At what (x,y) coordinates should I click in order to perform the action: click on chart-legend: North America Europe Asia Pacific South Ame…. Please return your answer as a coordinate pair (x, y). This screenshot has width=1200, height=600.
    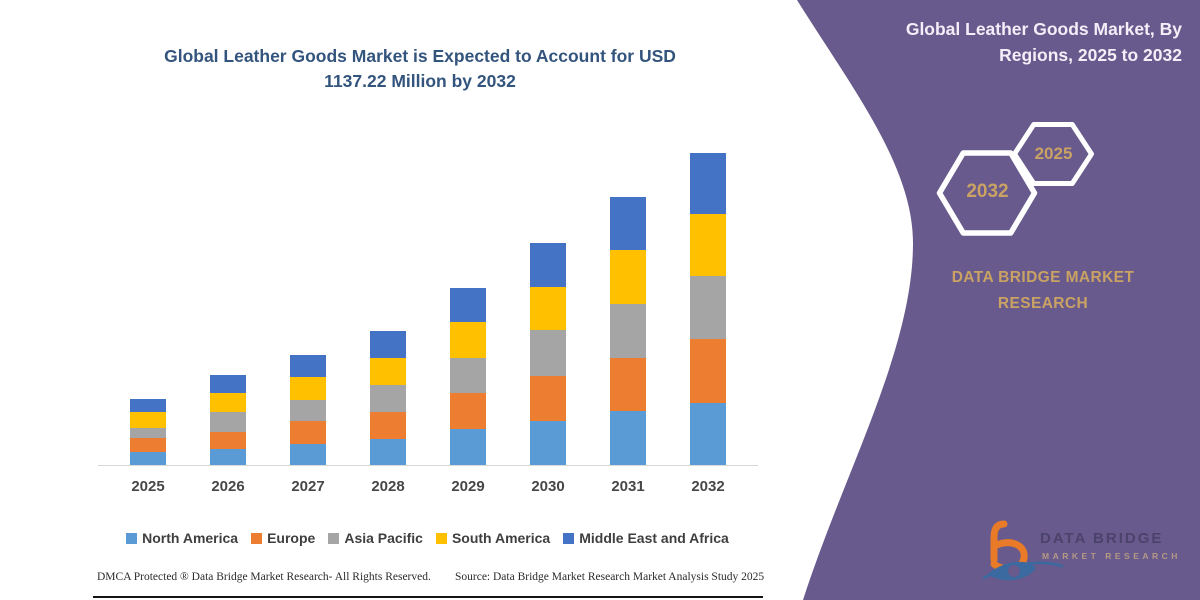
    Looking at the image, I should click on (427, 538).